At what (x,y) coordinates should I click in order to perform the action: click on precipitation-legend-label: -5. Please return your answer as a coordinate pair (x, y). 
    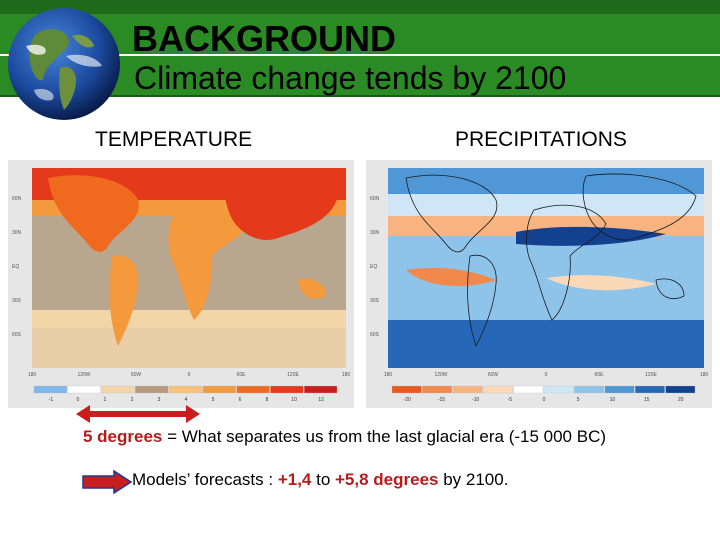
    Looking at the image, I should click on (510, 400).